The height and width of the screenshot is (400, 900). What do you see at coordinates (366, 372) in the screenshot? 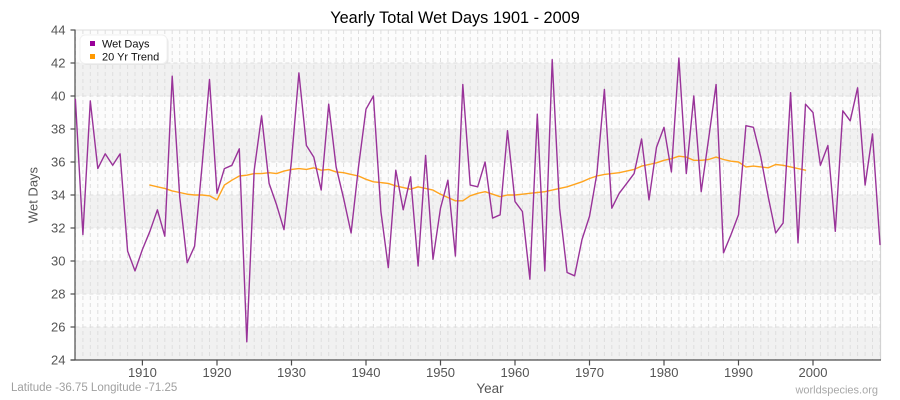
I see `svg-text: 1940` at bounding box center [366, 372].